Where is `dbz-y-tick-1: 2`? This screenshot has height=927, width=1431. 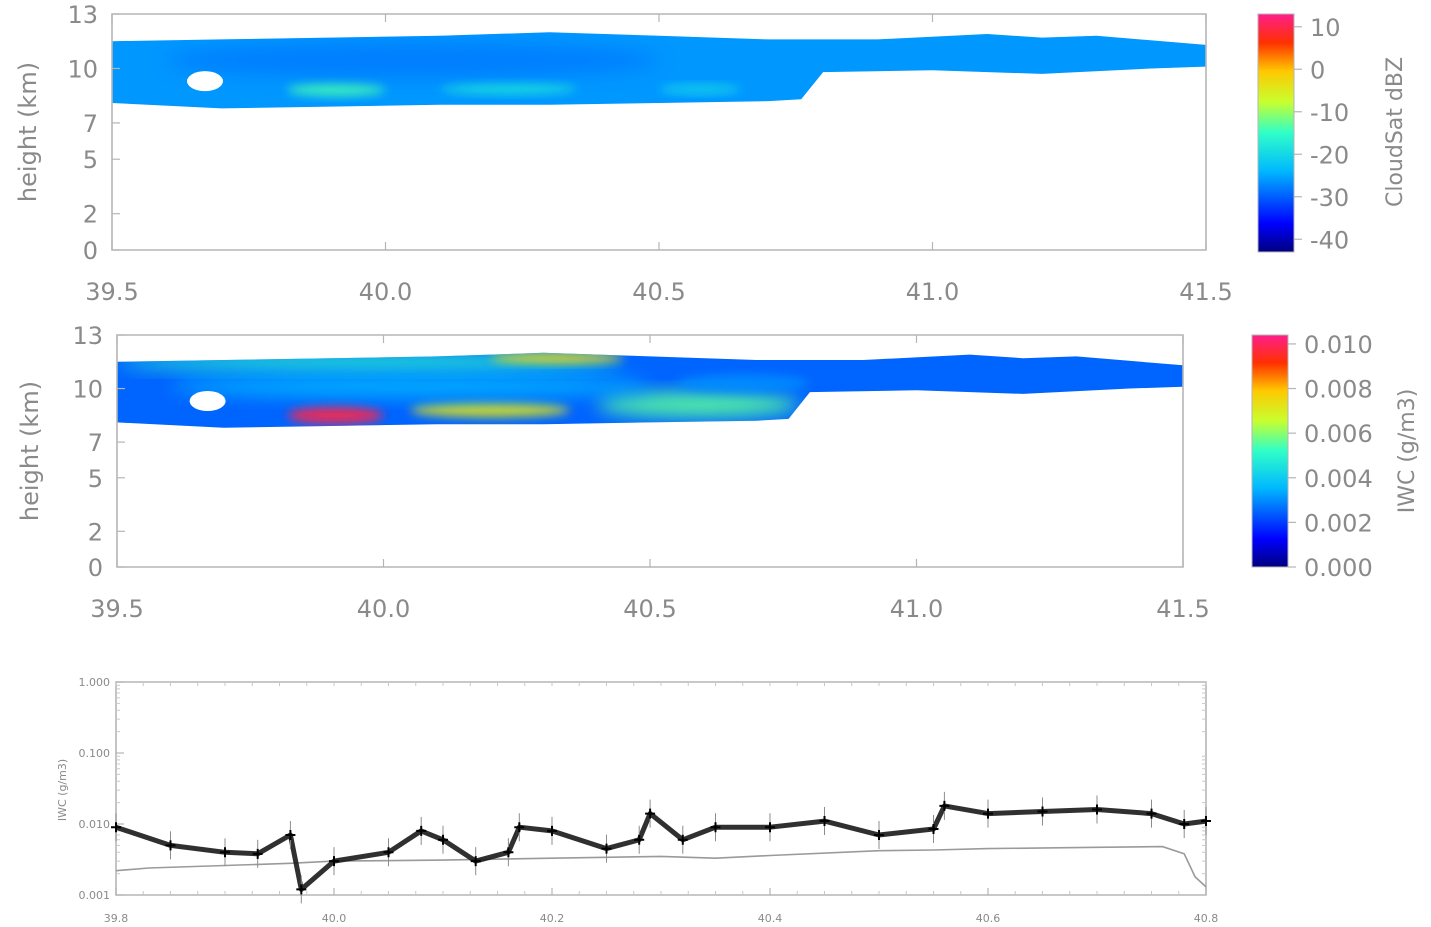 dbz-y-tick-1: 2 is located at coordinates (90, 215).